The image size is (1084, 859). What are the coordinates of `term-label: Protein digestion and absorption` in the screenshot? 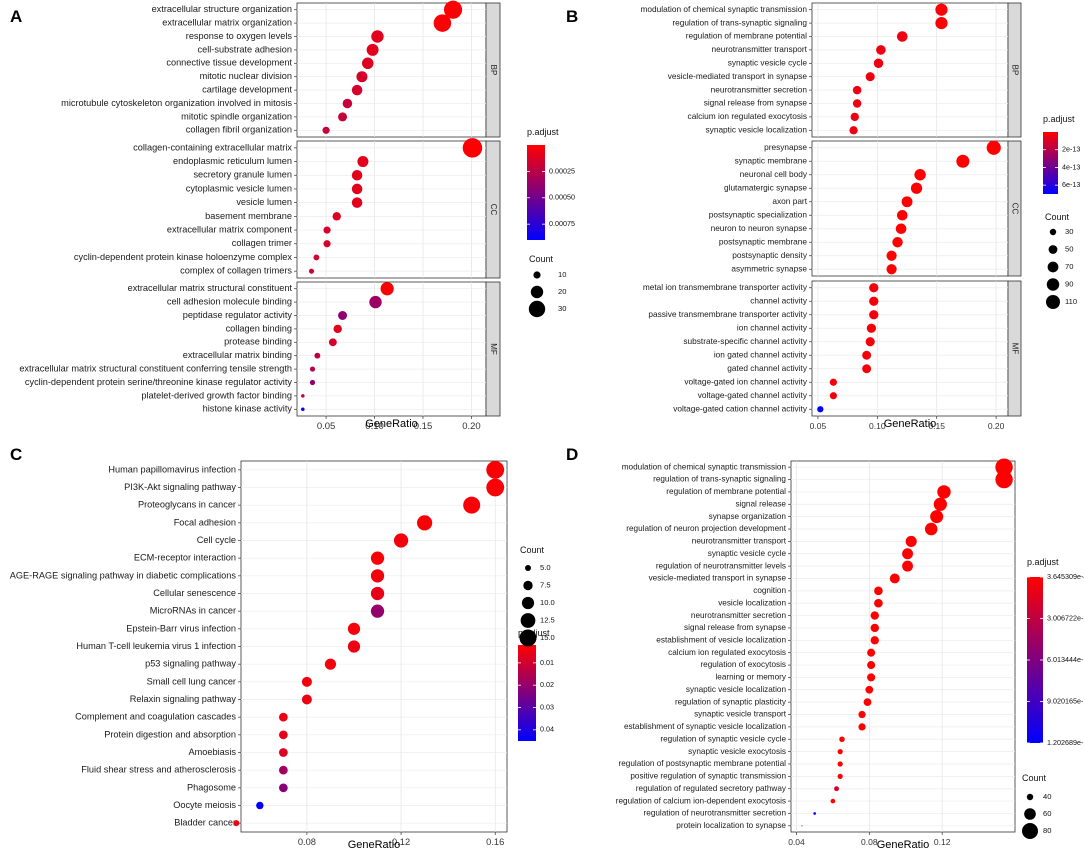 It's located at (170, 734).